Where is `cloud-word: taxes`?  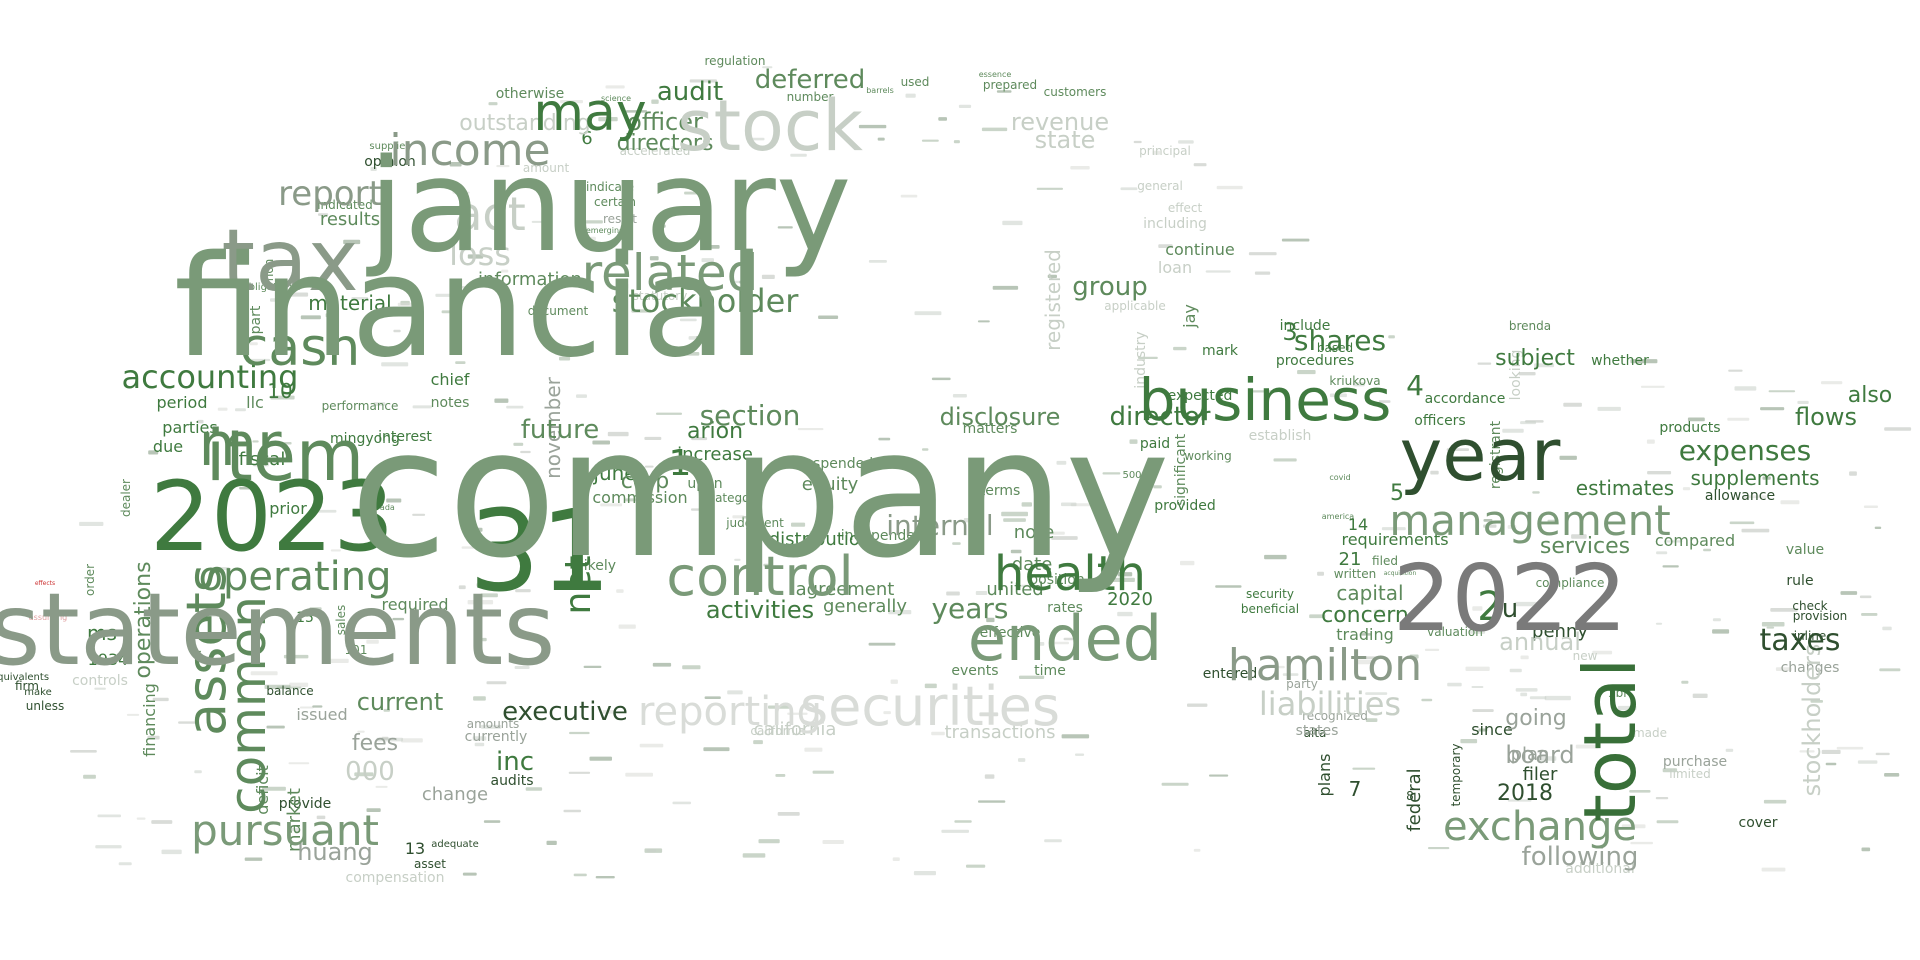
cloud-word: taxes is located at coordinates (1799, 640).